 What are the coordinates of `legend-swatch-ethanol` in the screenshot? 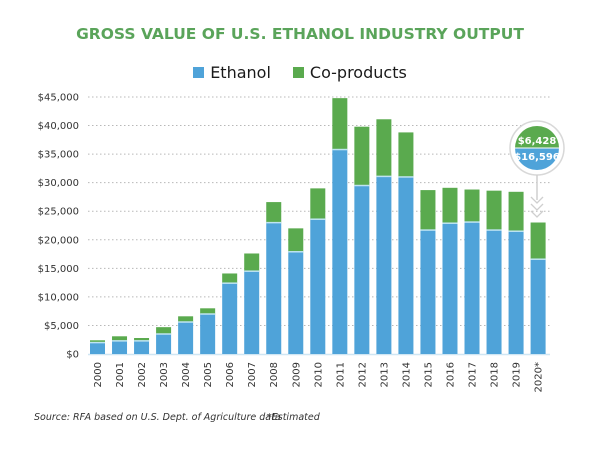 It's located at (199, 72).